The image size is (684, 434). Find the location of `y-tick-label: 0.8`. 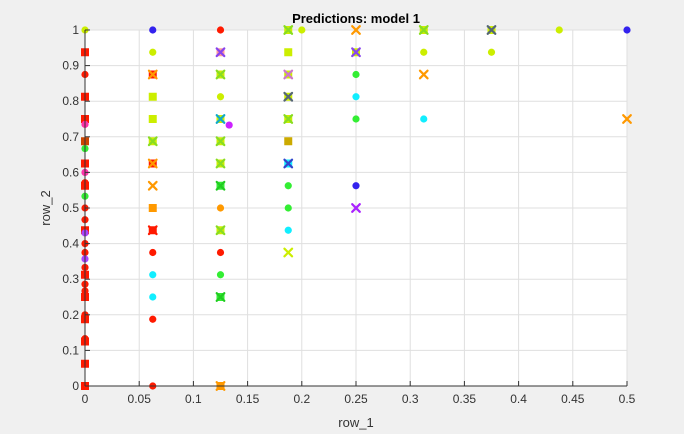

y-tick-label: 0.8 is located at coordinates (70, 101).